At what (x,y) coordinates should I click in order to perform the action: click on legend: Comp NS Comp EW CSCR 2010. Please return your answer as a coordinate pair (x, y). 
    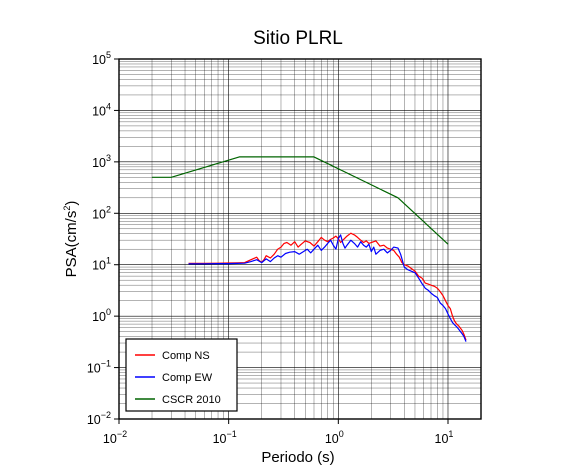
    Looking at the image, I should click on (181, 375).